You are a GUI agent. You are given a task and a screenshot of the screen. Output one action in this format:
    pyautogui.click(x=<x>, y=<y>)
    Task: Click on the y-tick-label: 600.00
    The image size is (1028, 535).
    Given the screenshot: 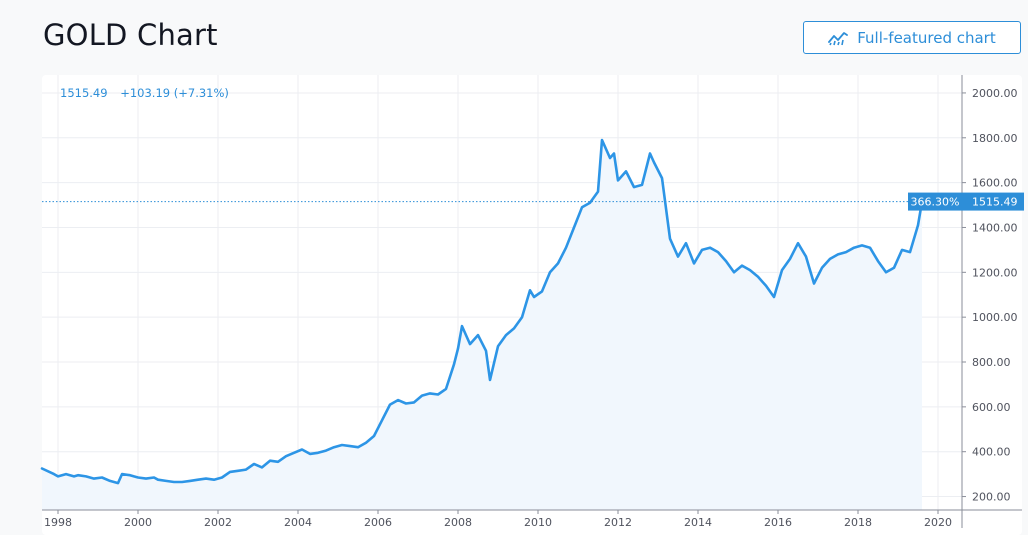 What is the action you would take?
    pyautogui.click(x=991, y=407)
    